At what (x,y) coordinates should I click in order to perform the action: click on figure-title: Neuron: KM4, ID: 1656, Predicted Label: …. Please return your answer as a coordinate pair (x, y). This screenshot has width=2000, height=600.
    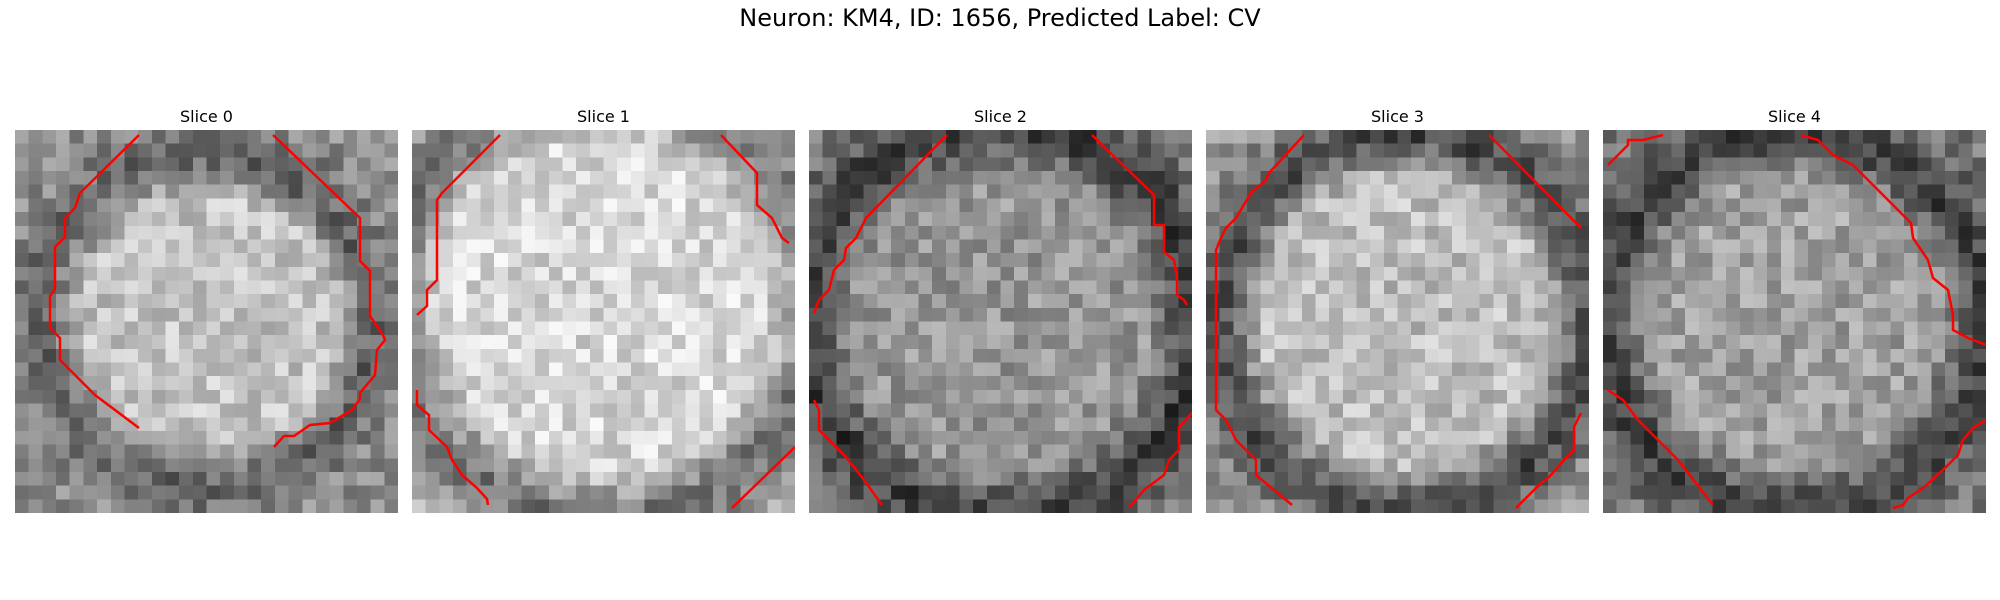
    Looking at the image, I should click on (1000, 18).